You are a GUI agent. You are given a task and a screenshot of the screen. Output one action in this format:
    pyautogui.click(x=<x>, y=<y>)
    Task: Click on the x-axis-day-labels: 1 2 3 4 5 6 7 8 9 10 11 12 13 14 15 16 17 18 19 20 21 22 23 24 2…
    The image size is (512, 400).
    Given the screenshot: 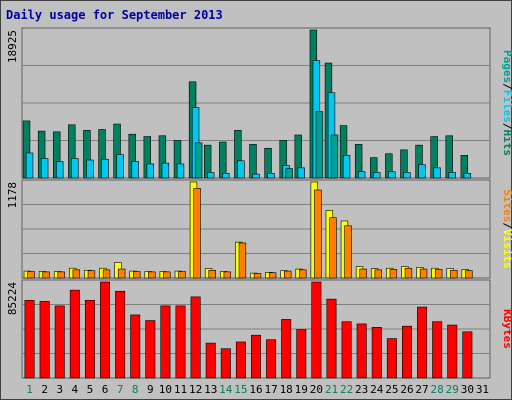 What is the action you would take?
    pyautogui.click(x=257, y=389)
    